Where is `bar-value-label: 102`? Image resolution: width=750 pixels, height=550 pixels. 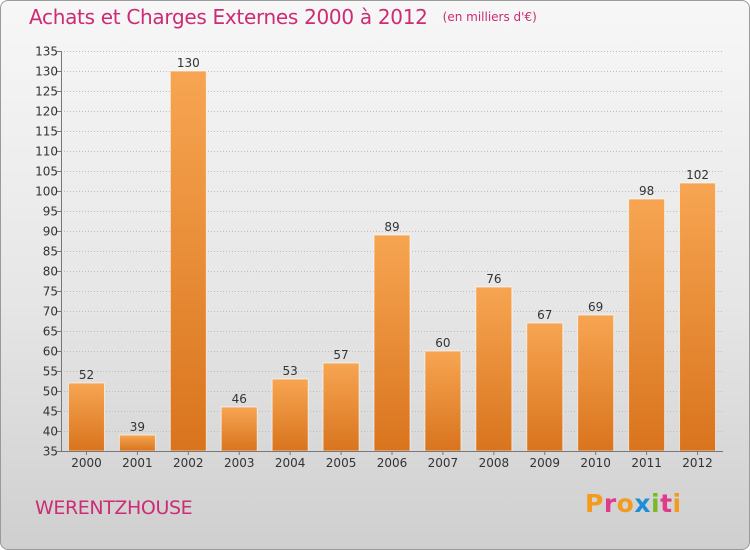 bar-value-label: 102 is located at coordinates (697, 175).